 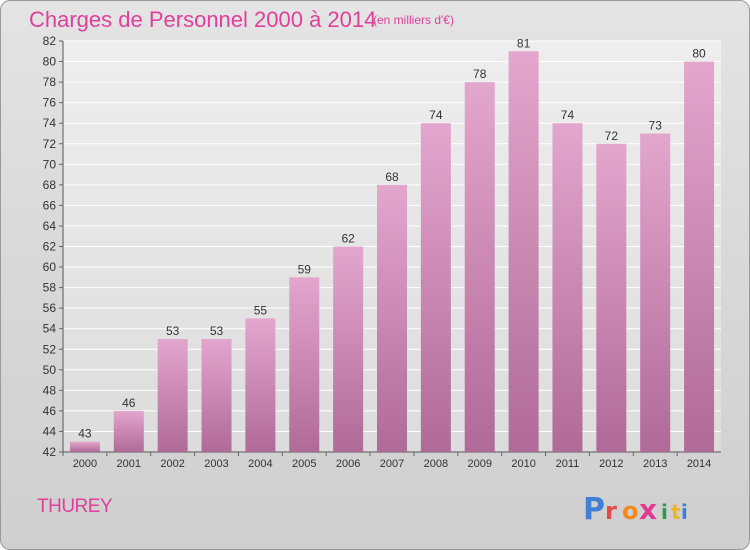 What do you see at coordinates (50, 452) in the screenshot?
I see `y-tick-label: 42` at bounding box center [50, 452].